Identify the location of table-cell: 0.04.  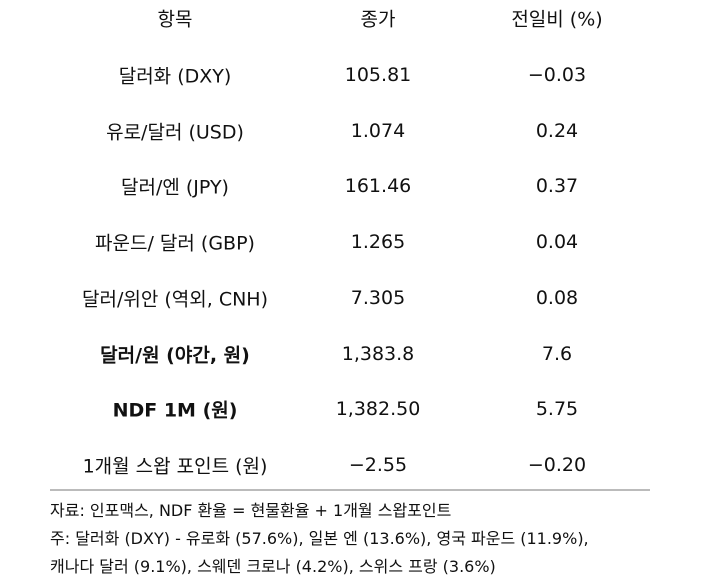
(557, 242).